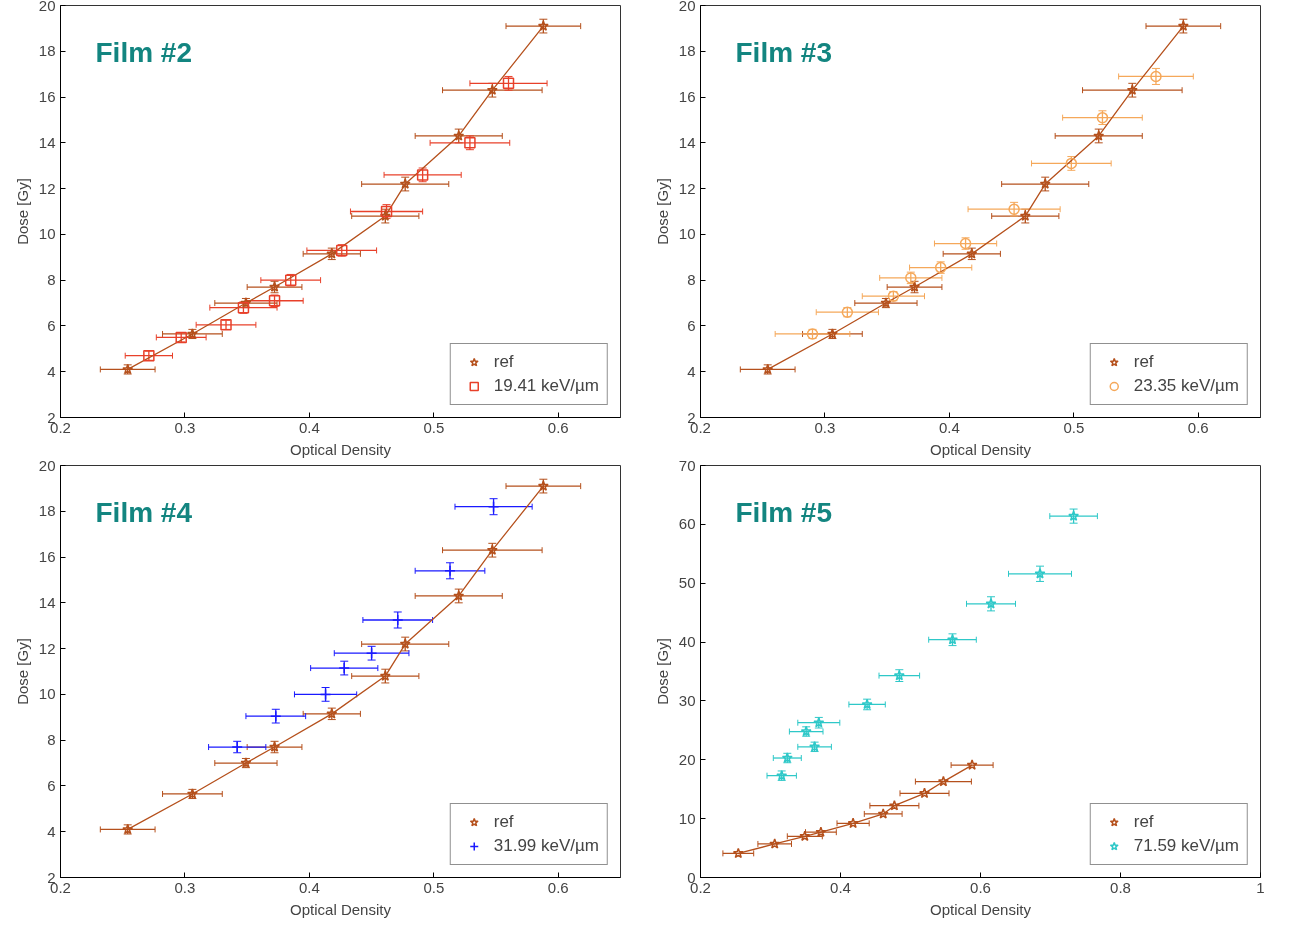 The width and height of the screenshot is (1313, 945). I want to click on legend-label: 23.35 keV/µm, so click(1186, 386).